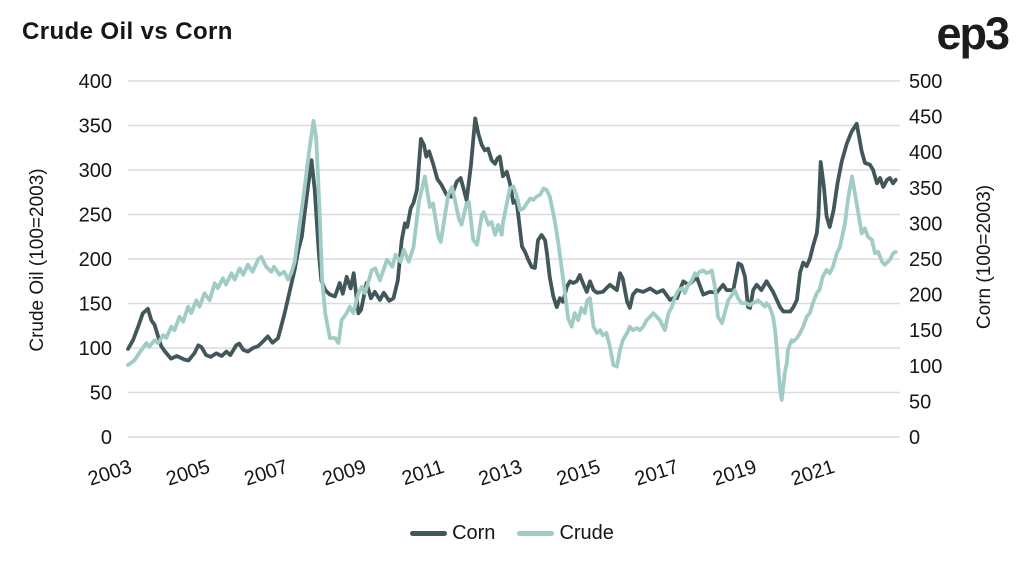 The image size is (1024, 570). Describe the element at coordinates (266, 473) in the screenshot. I see `x-axis-tick-label: 2007` at that location.